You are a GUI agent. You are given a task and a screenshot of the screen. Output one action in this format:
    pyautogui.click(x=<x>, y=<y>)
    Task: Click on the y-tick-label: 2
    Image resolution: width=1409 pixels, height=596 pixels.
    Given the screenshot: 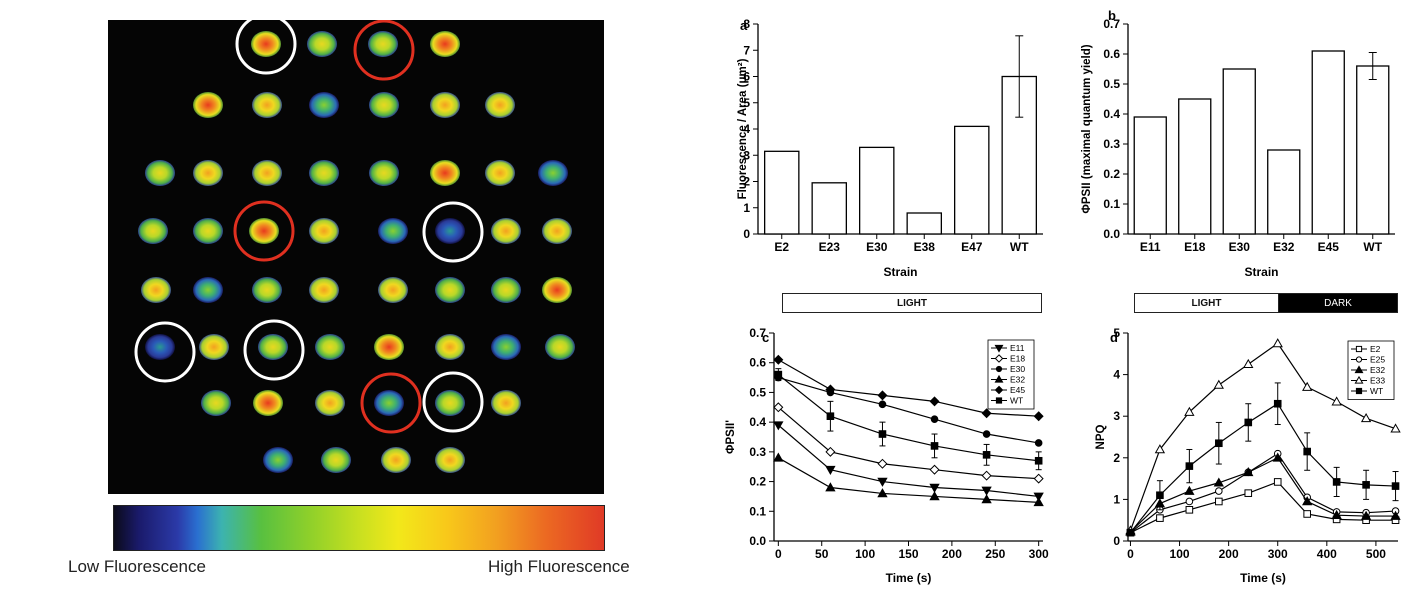 What is the action you would take?
    pyautogui.click(x=746, y=182)
    